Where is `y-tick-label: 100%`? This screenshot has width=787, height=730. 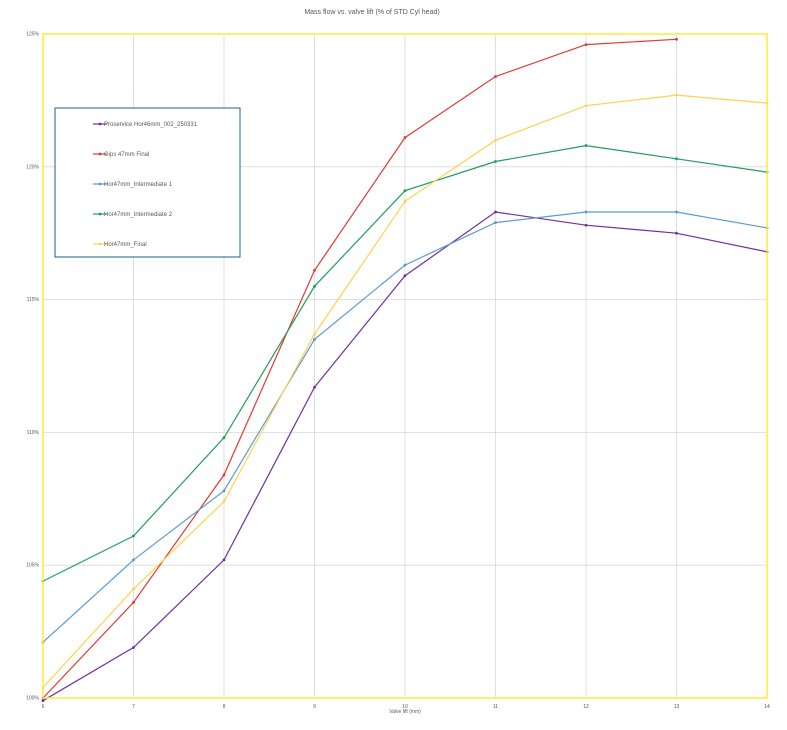
y-tick-label: 100% is located at coordinates (32, 699).